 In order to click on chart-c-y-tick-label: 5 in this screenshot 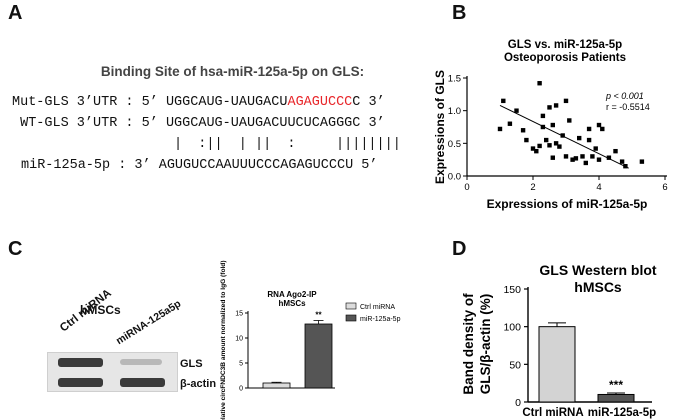, I will do `click(241, 364)`.